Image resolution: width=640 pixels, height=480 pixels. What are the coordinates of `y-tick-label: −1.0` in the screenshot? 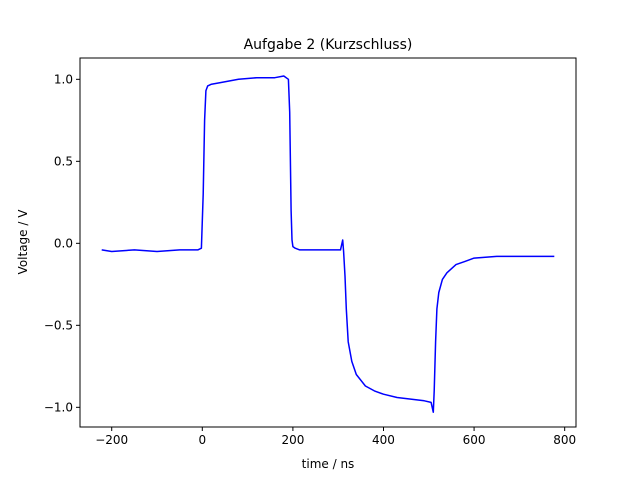 It's located at (58, 407).